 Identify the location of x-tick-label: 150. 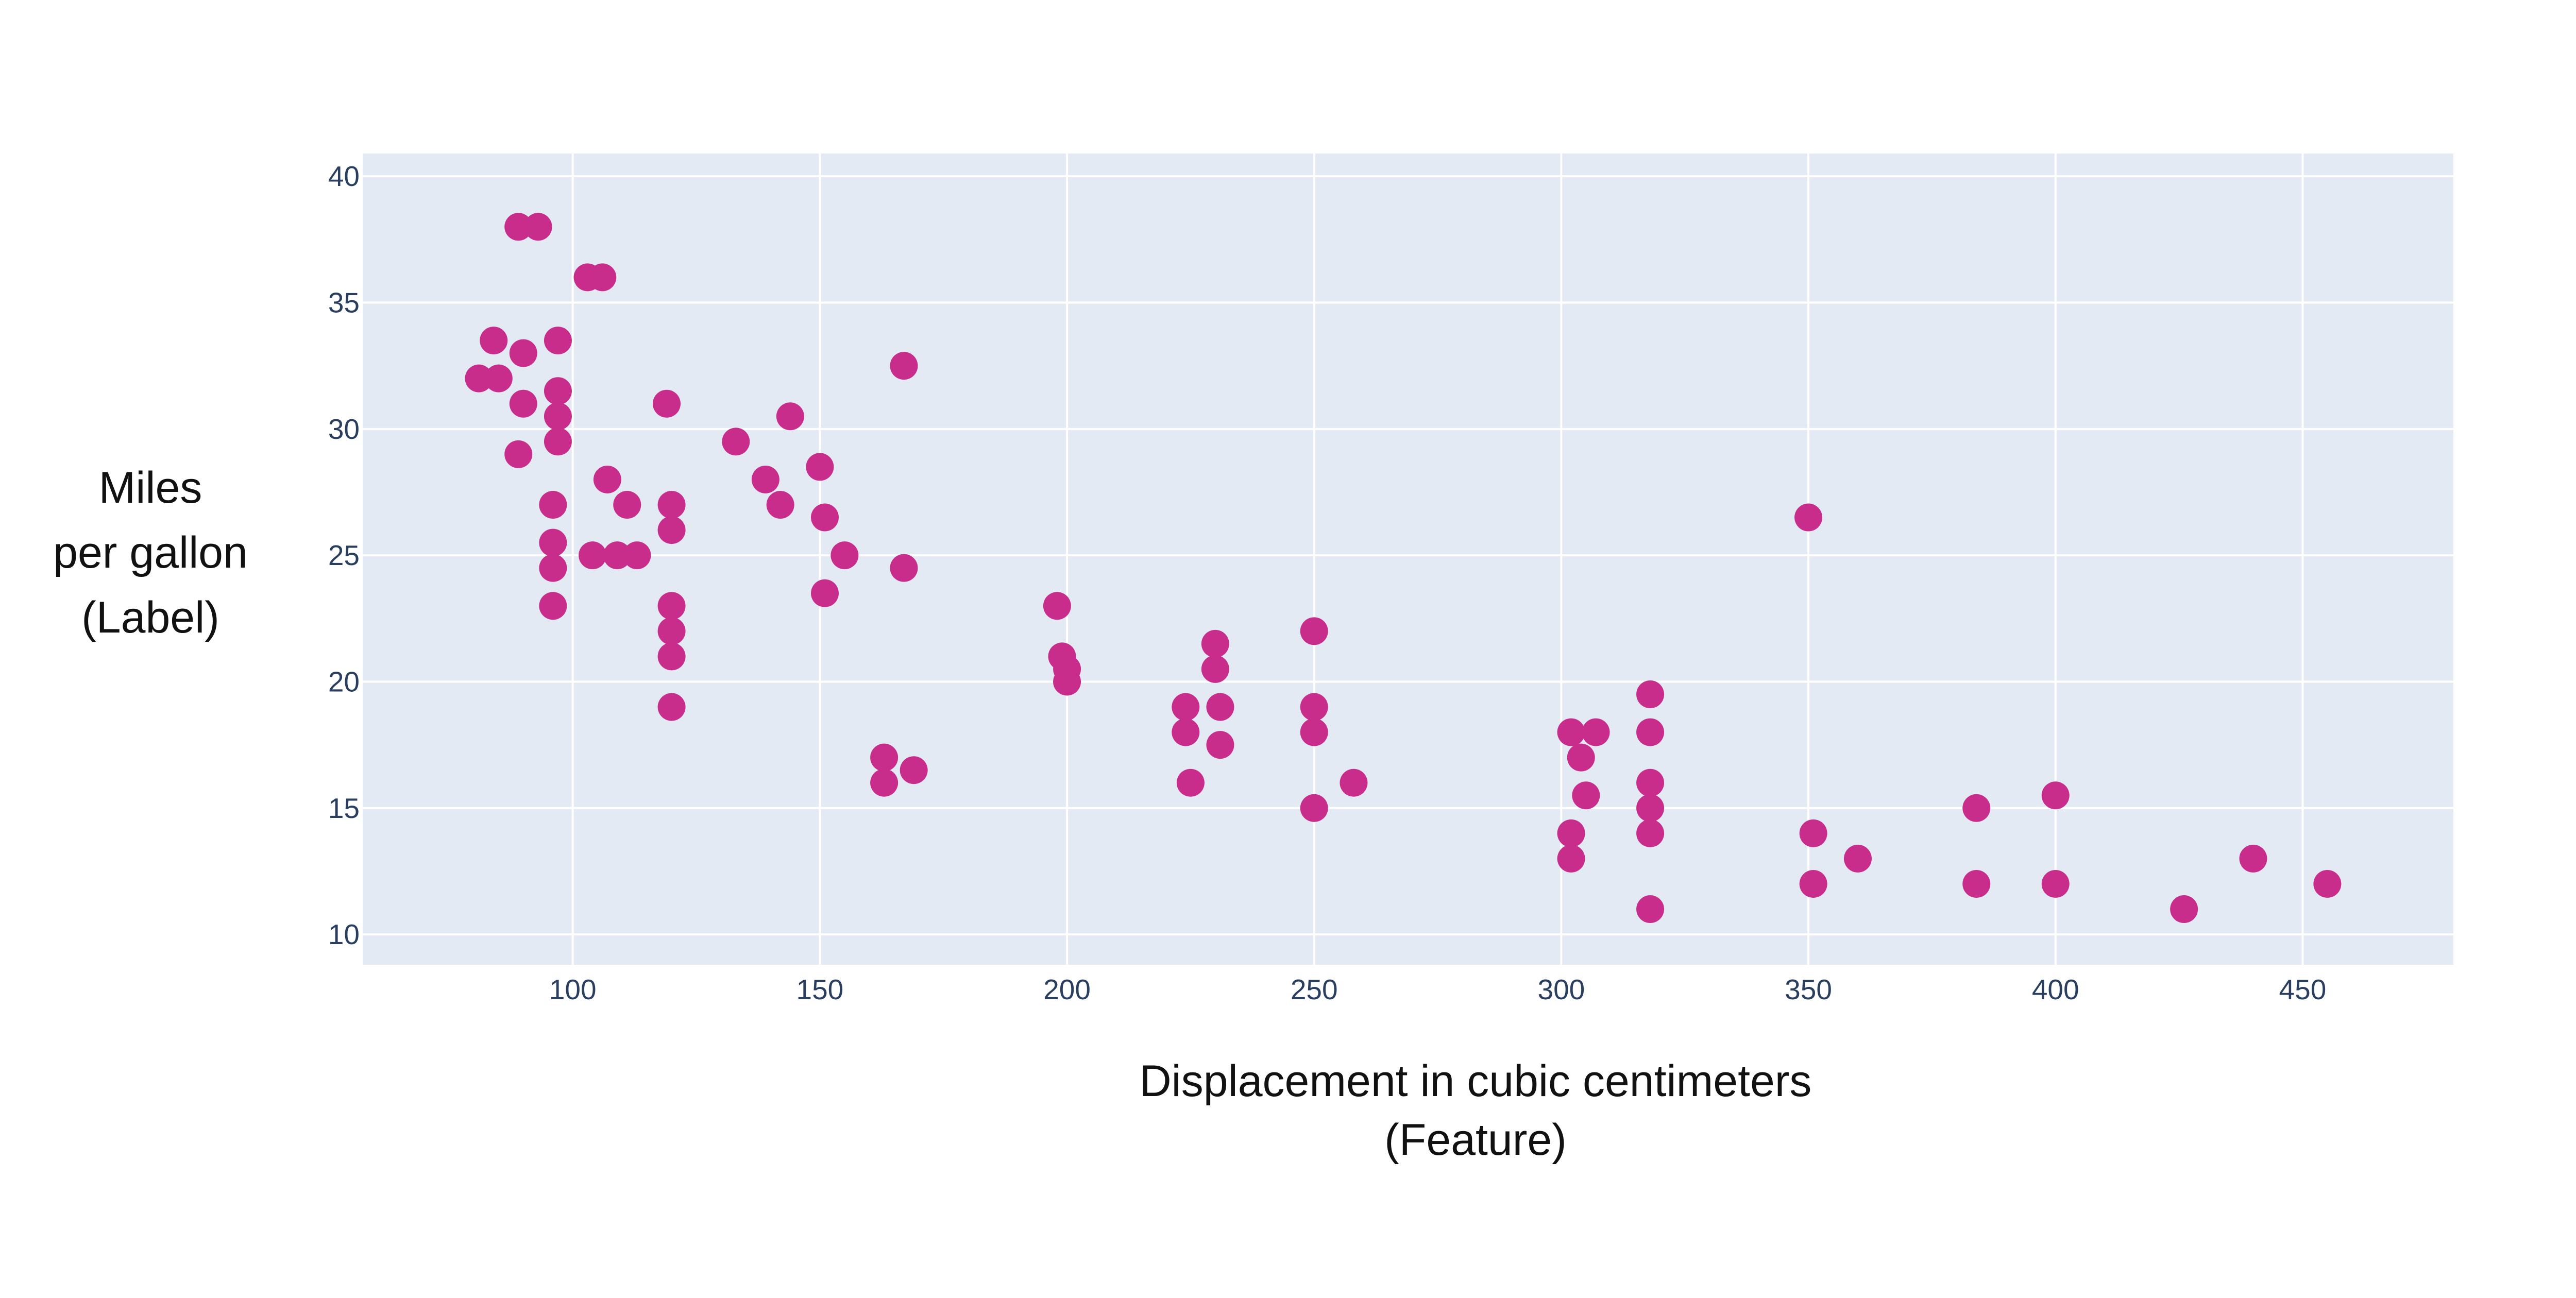
(820, 989).